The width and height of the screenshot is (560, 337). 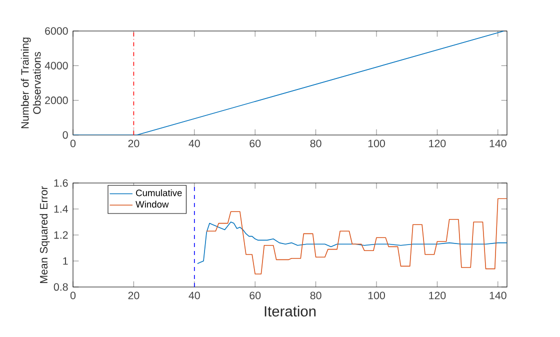 I want to click on y-tick-label: 6000, so click(x=56, y=31).